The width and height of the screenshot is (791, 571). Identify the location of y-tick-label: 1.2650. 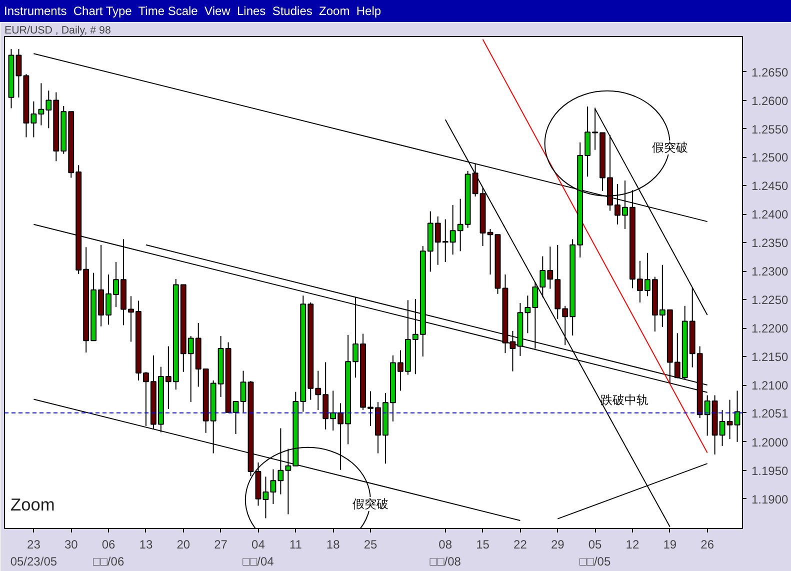
(770, 72).